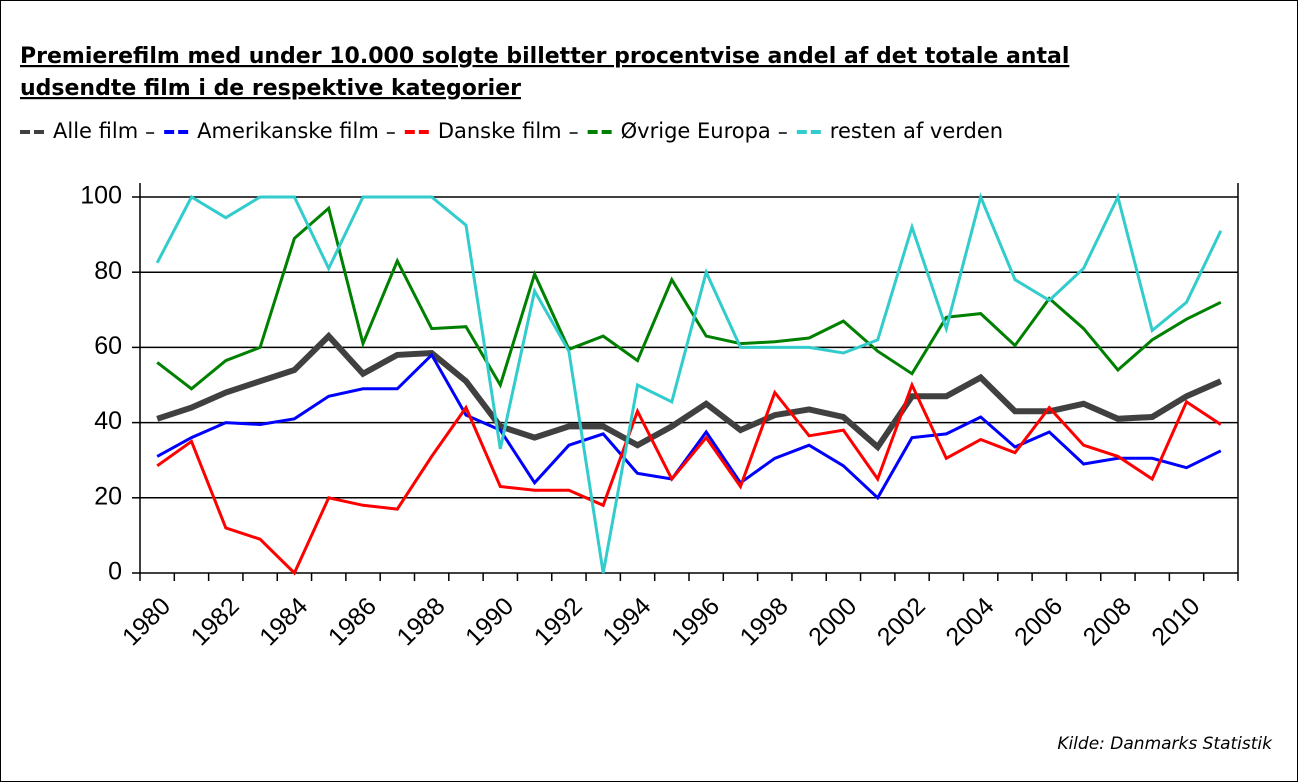 This screenshot has height=782, width=1298. I want to click on y-tick-label: 20, so click(108, 496).